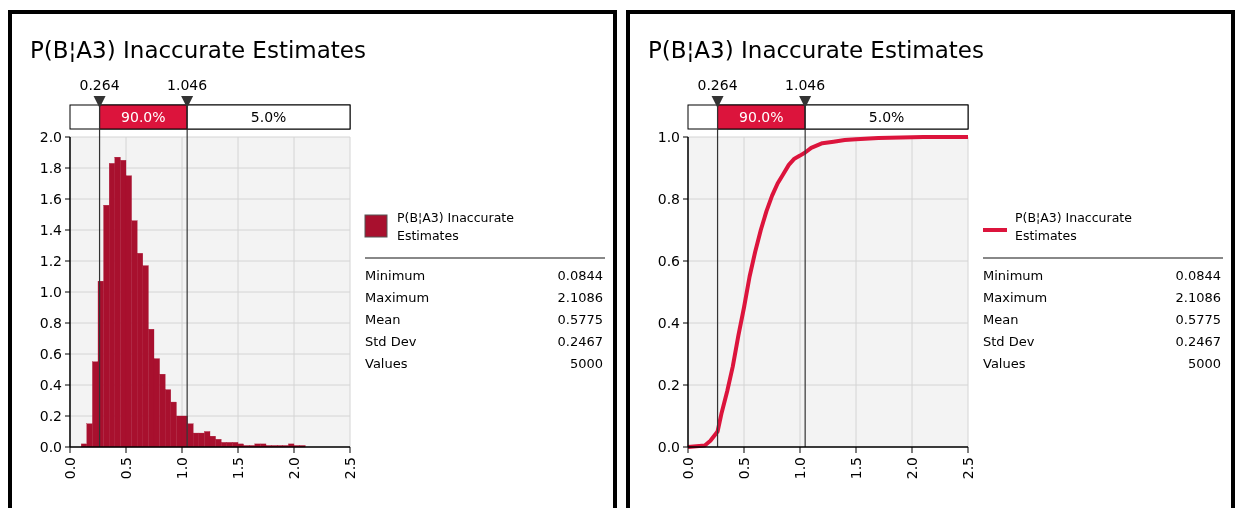 The height and width of the screenshot is (508, 1244). Describe the element at coordinates (50, 137) in the screenshot. I see `y-tick-label: 2.0` at that location.